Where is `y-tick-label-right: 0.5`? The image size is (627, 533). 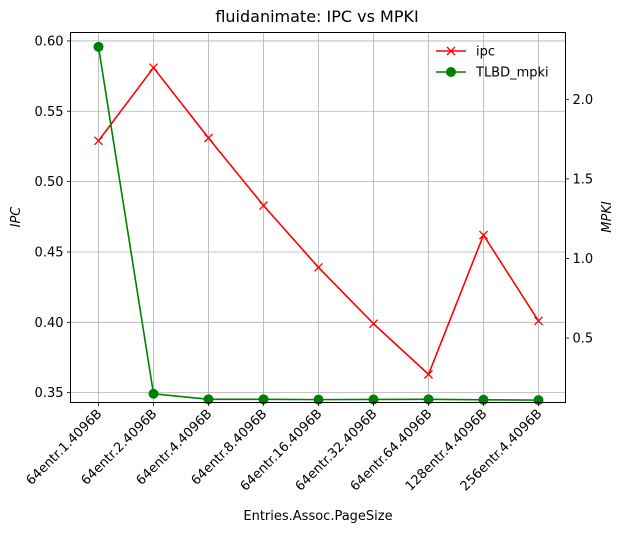
y-tick-label-right: 0.5 is located at coordinates (583, 339).